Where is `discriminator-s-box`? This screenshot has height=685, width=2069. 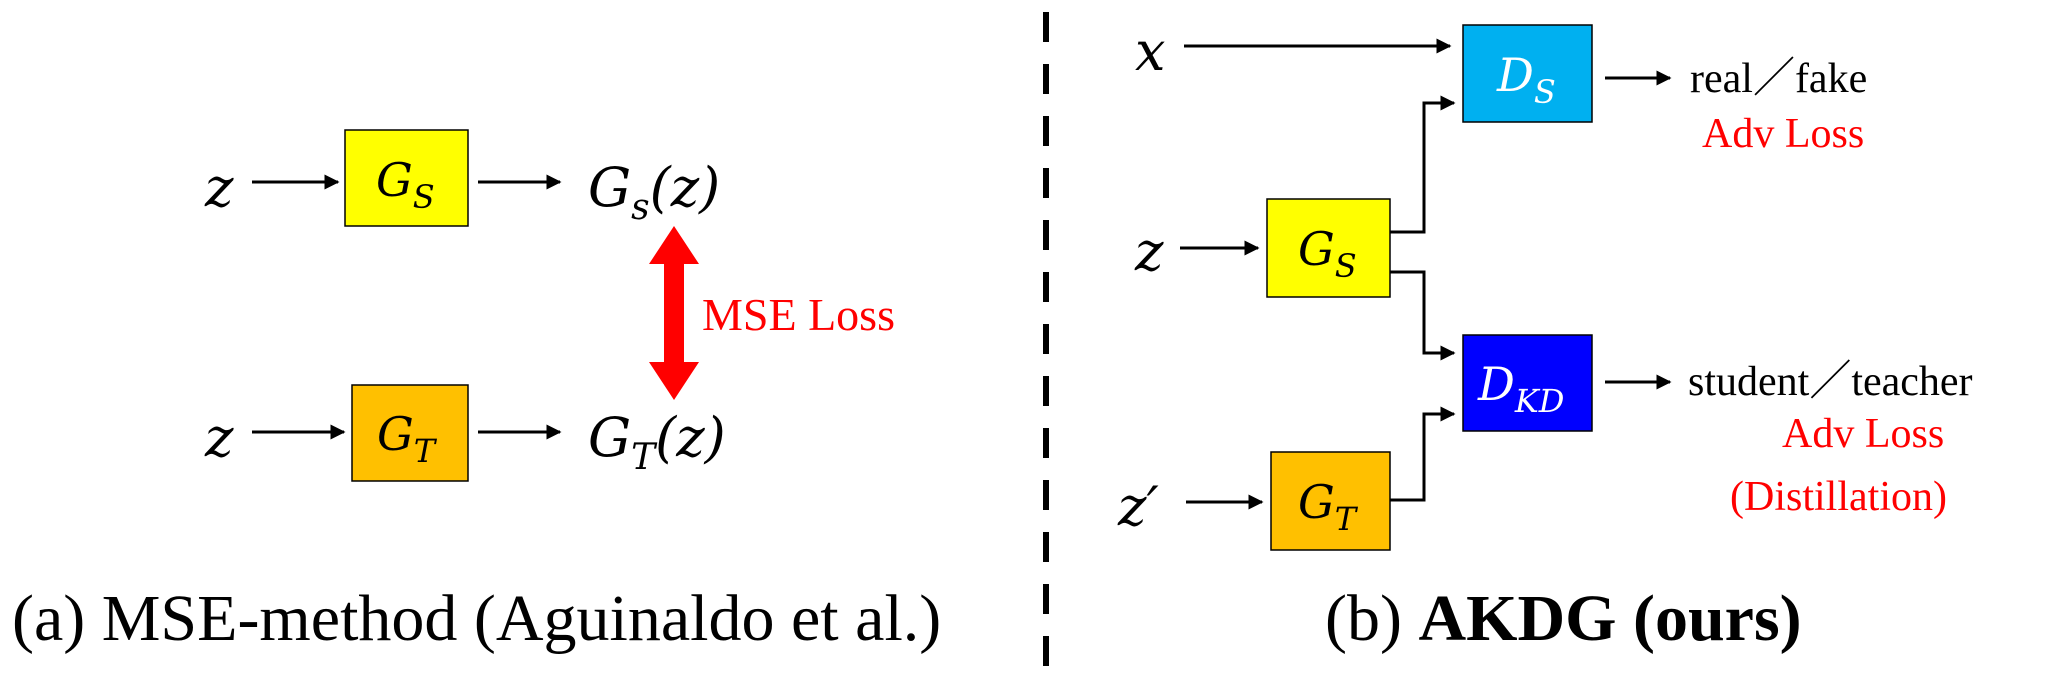
discriminator-s-box is located at coordinates (1527, 73).